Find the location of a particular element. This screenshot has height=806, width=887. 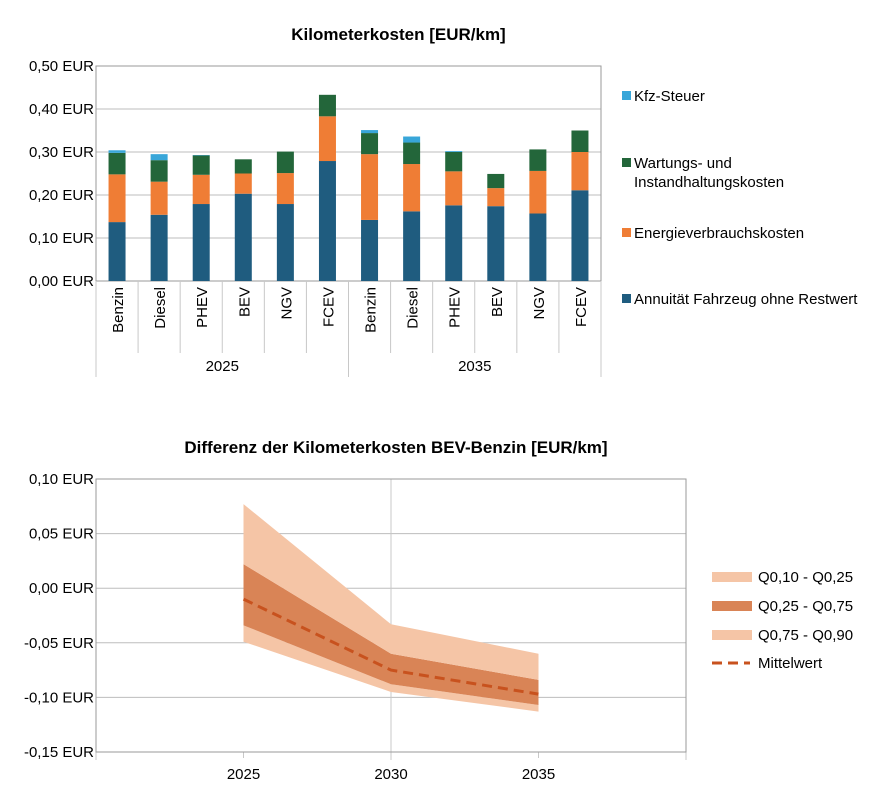

legend-label: Mittelwert is located at coordinates (790, 663).